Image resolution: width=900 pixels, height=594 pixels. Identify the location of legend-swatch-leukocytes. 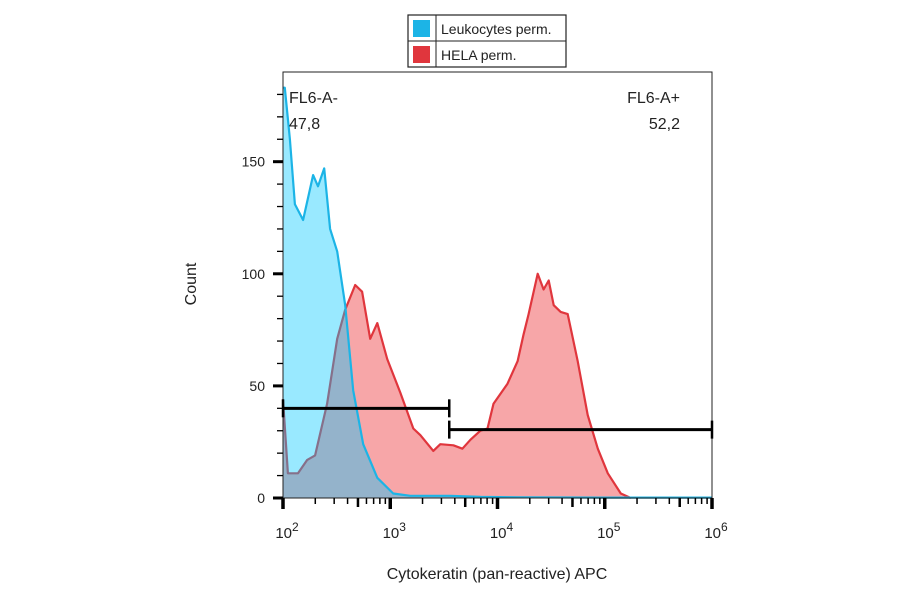
(421, 28).